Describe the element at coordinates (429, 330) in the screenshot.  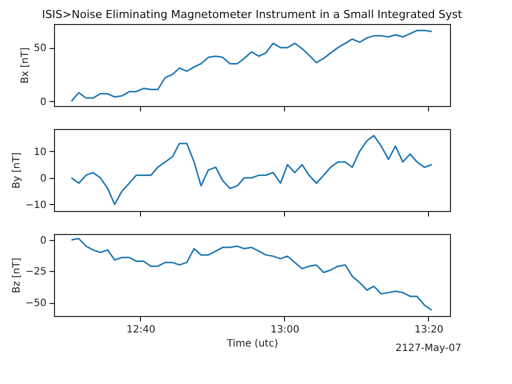
I see `x-tick-label: 13:20` at that location.